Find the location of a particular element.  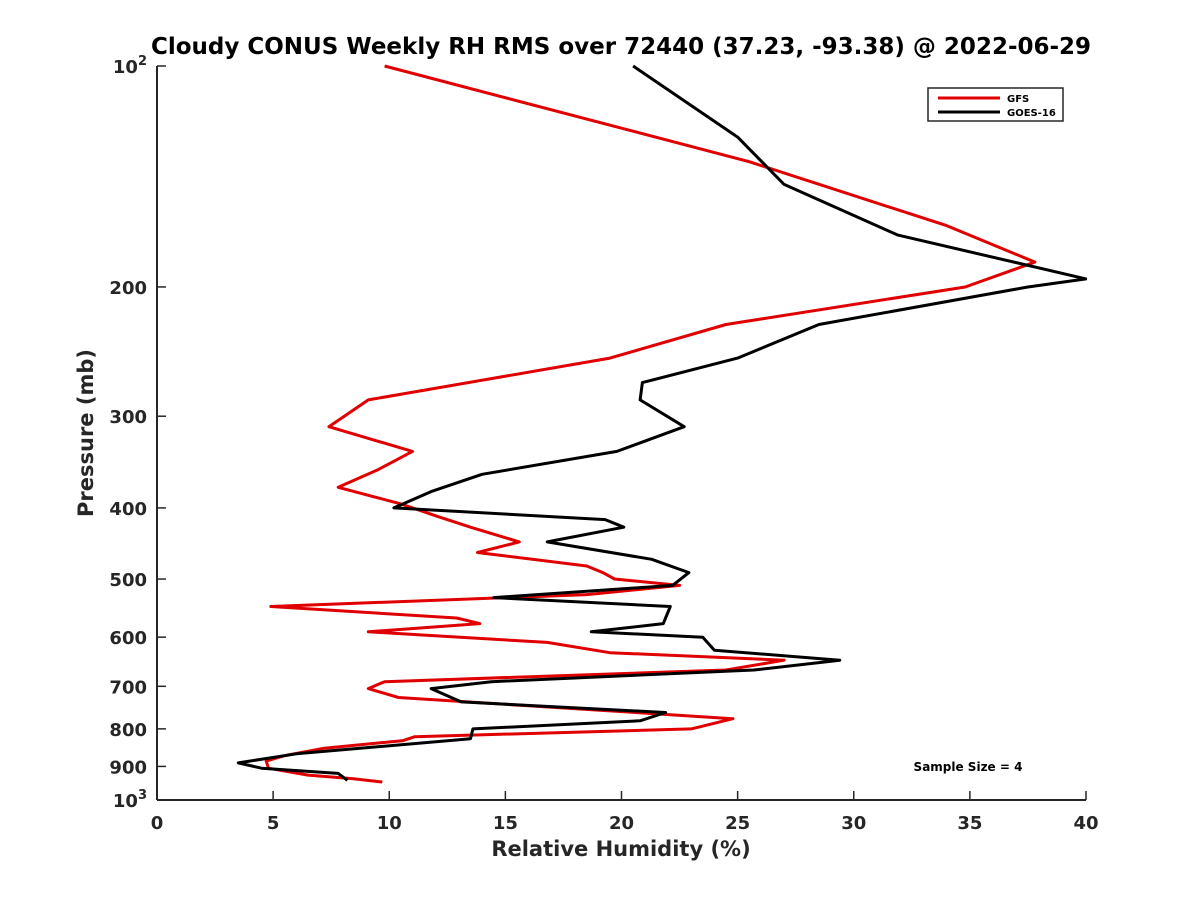

y-tick-label: 500 is located at coordinates (128, 580).